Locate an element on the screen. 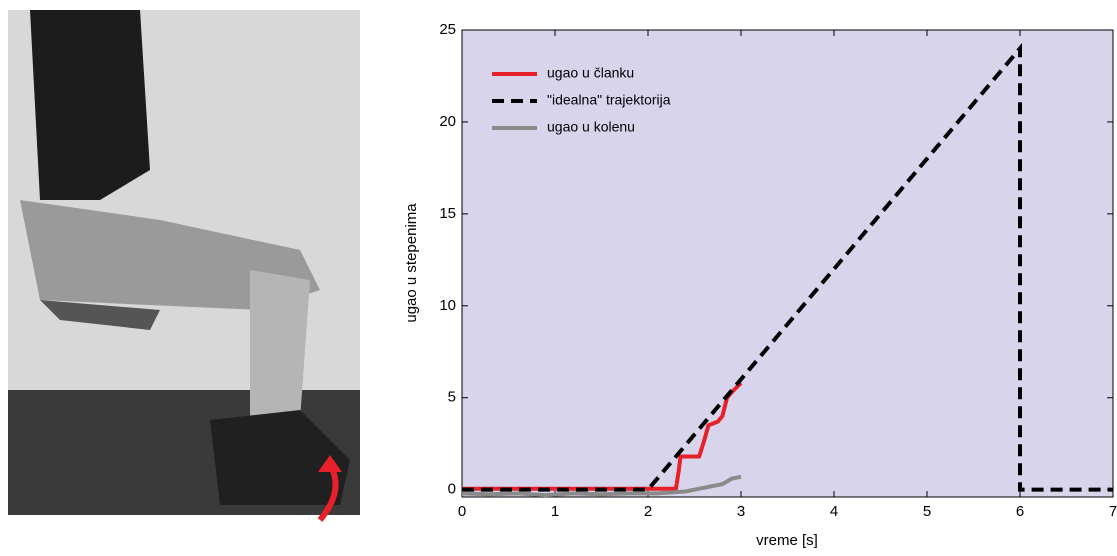 The image size is (1117, 556). x-axis-label: vreme [s] is located at coordinates (787, 540).